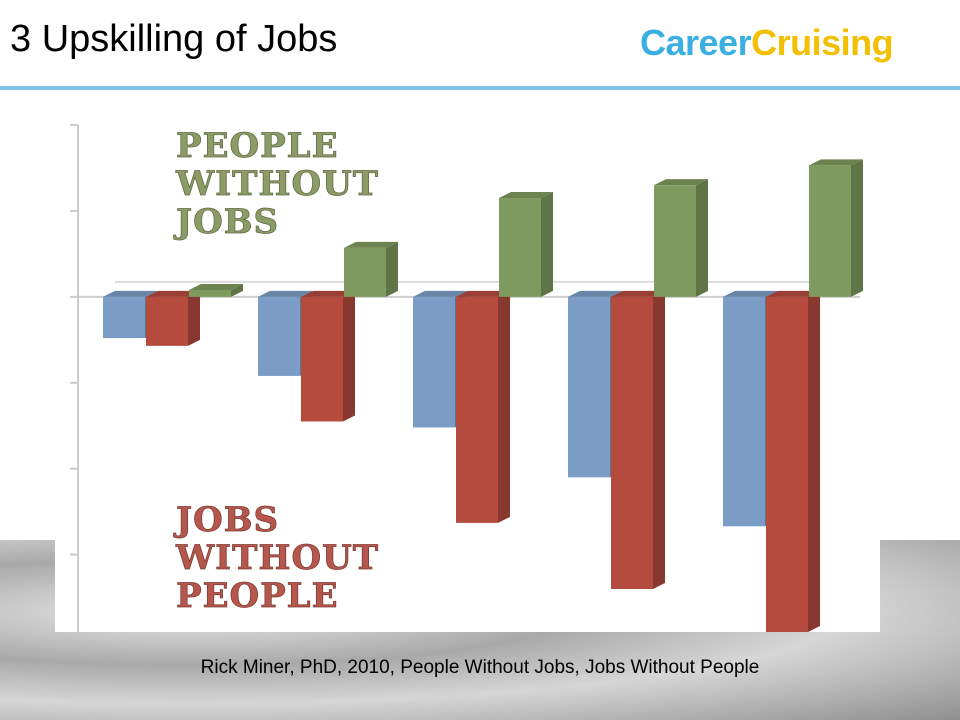 This screenshot has height=720, width=960. I want to click on logo-word: Career, so click(696, 42).